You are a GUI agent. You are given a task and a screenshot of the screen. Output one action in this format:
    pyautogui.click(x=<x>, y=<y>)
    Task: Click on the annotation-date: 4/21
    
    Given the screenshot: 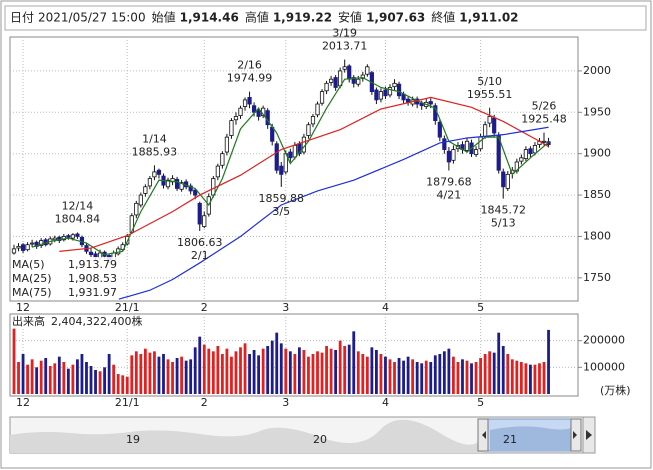 What is the action you would take?
    pyautogui.click(x=449, y=195)
    